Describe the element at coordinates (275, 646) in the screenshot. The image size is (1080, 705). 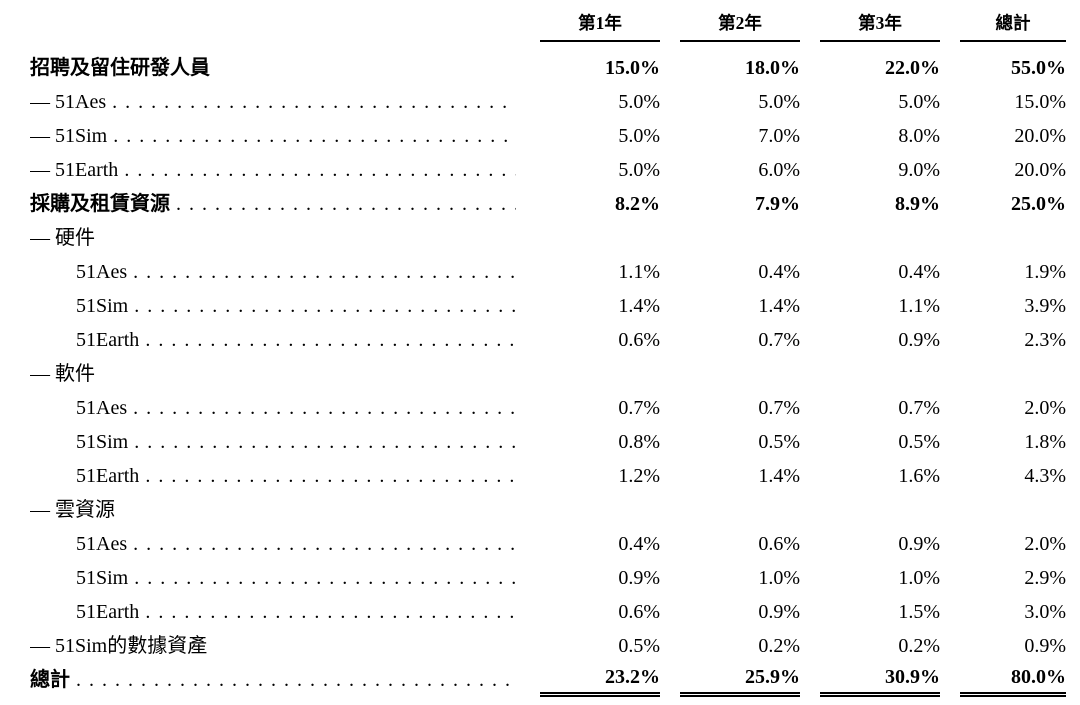
I see `row-label: — 51Sim的數據資產` at that location.